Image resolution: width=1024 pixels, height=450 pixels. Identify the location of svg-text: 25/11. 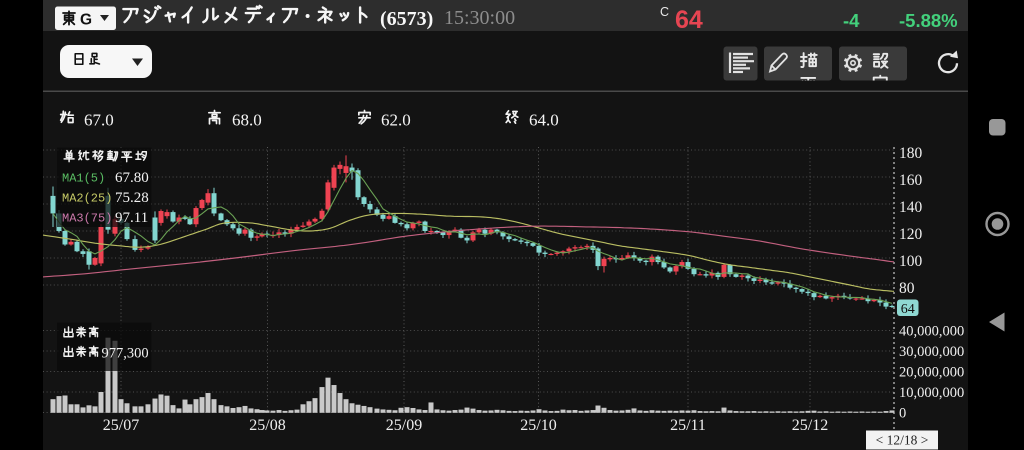
(688, 425).